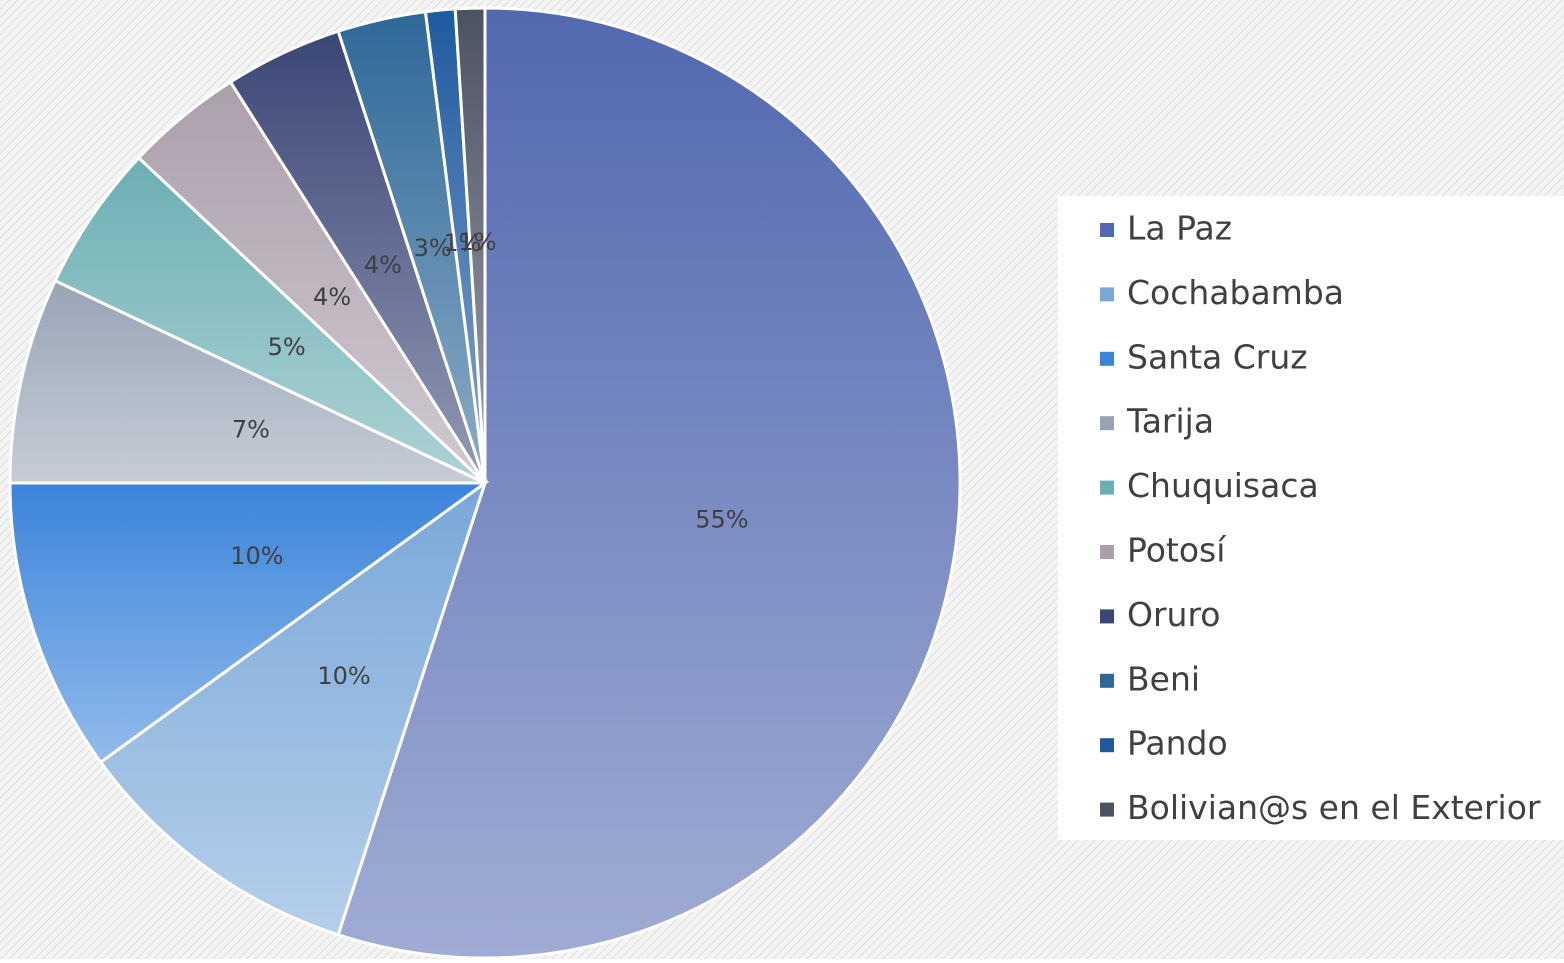 Image resolution: width=1564 pixels, height=963 pixels. What do you see at coordinates (287, 347) in the screenshot?
I see `data-label: 5%` at bounding box center [287, 347].